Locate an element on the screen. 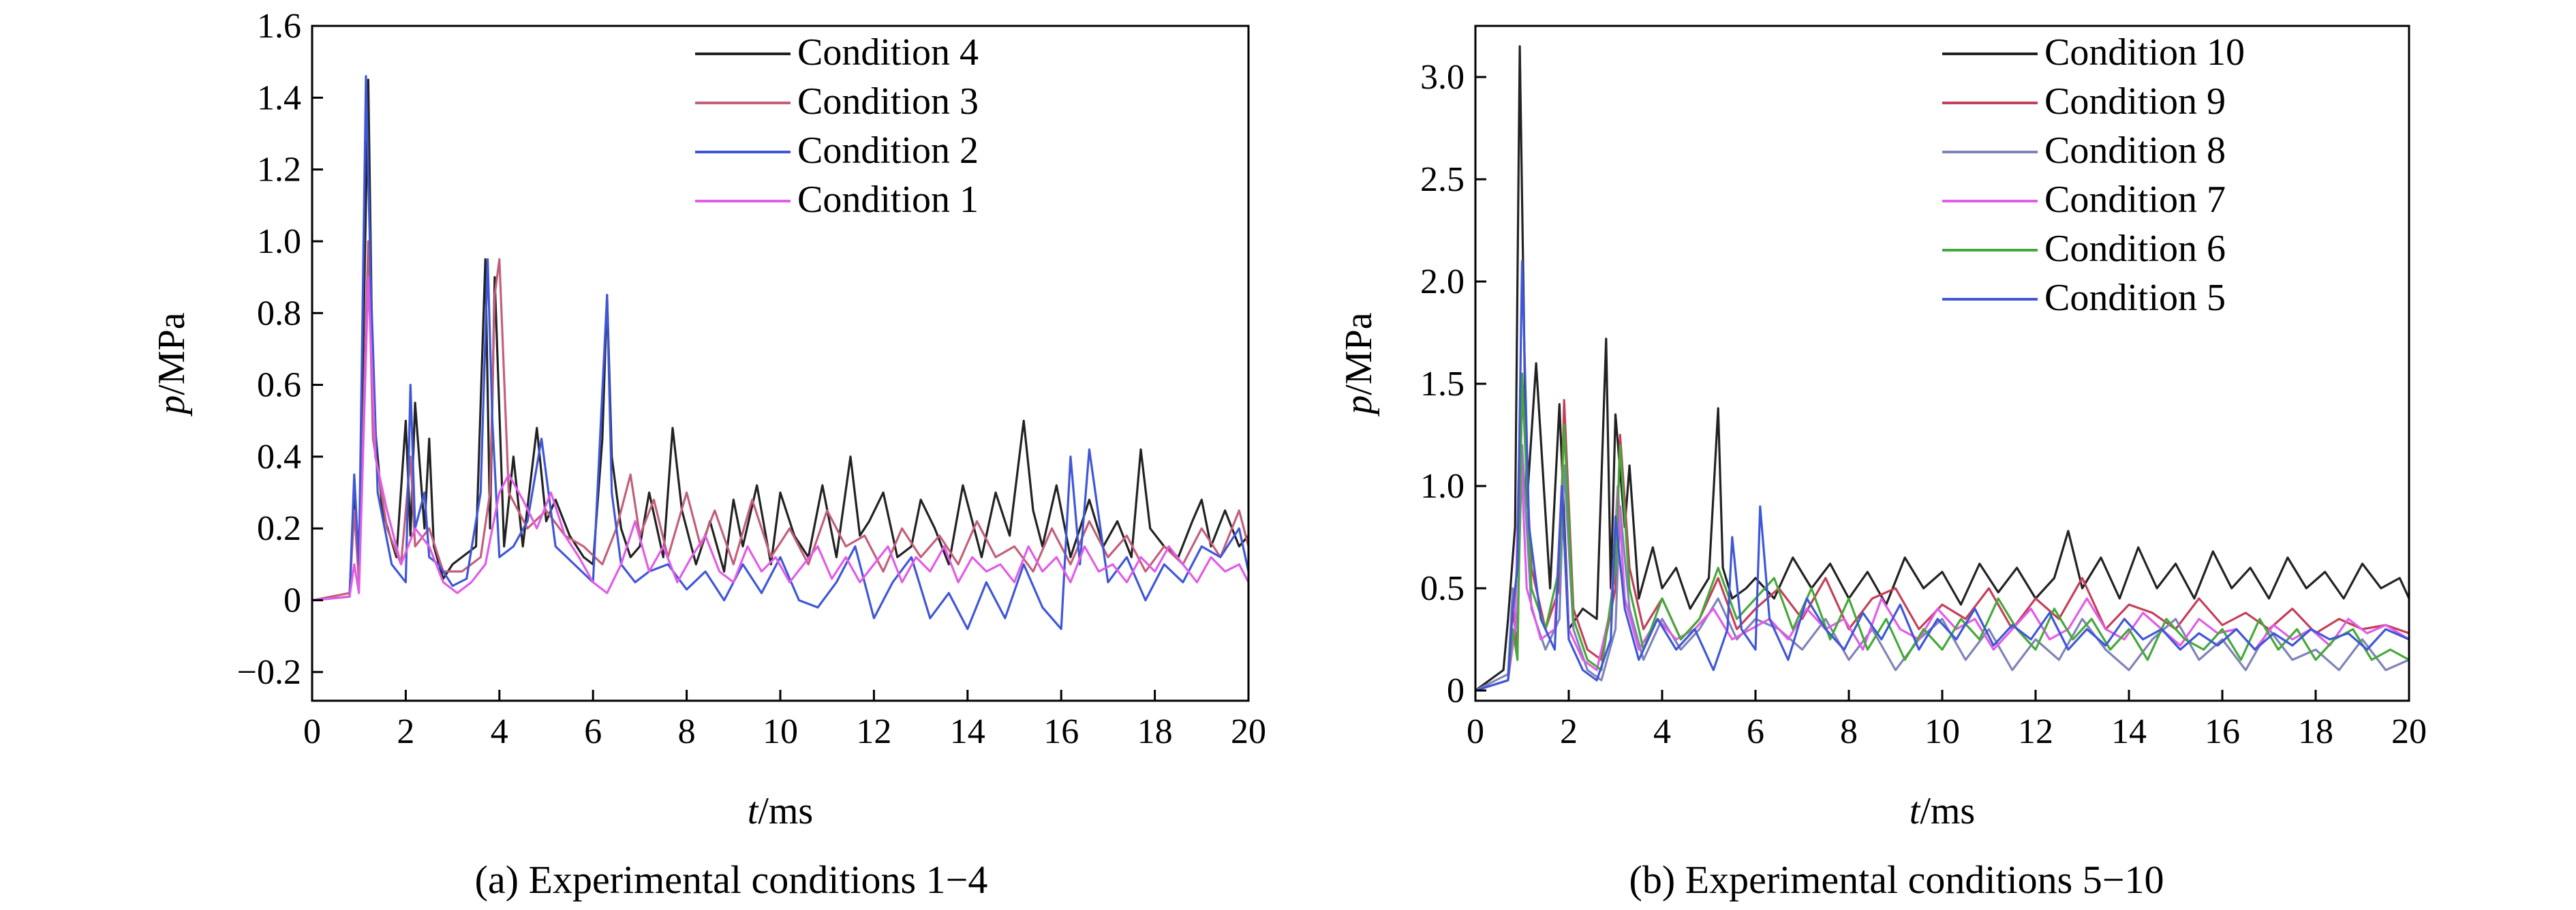 Image resolution: width=2576 pixels, height=910 pixels. legend-label: Condition 6 is located at coordinates (2135, 249).